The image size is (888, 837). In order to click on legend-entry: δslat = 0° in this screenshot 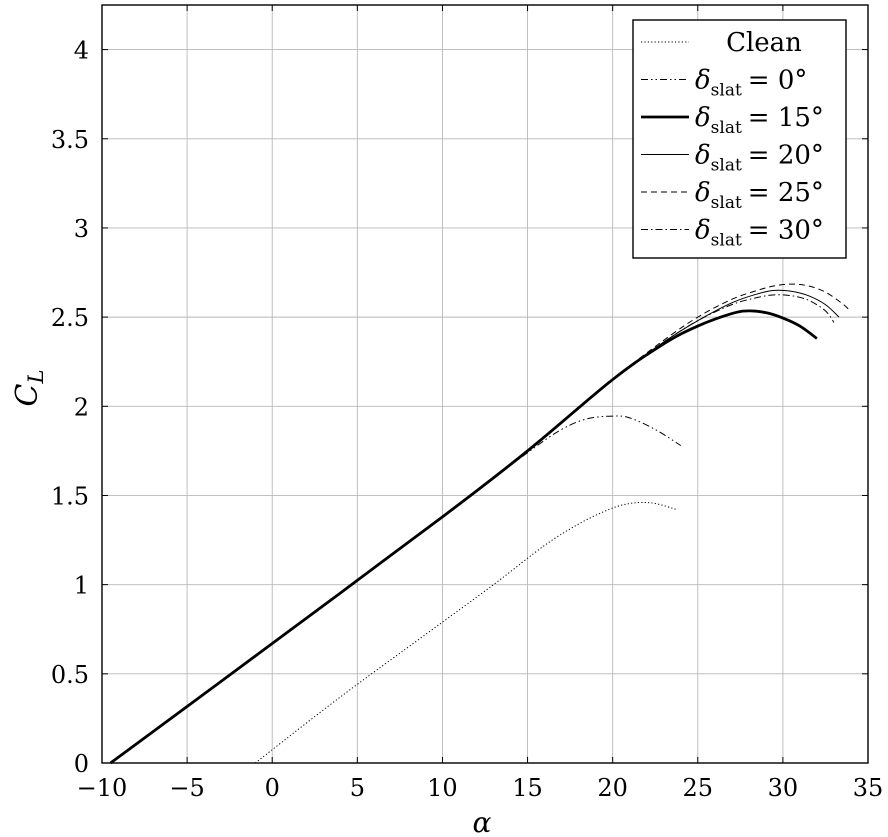, I will do `click(724, 83)`.